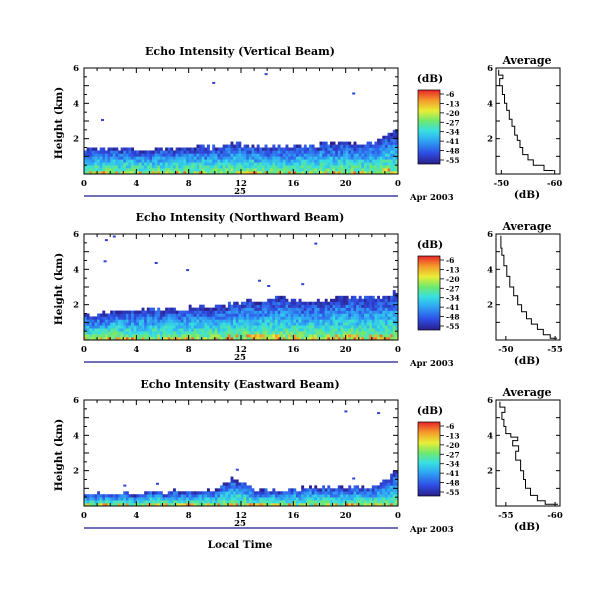 This screenshot has height=603, width=613. Describe the element at coordinates (398, 516) in the screenshot. I see `x-tick-label: 0` at that location.